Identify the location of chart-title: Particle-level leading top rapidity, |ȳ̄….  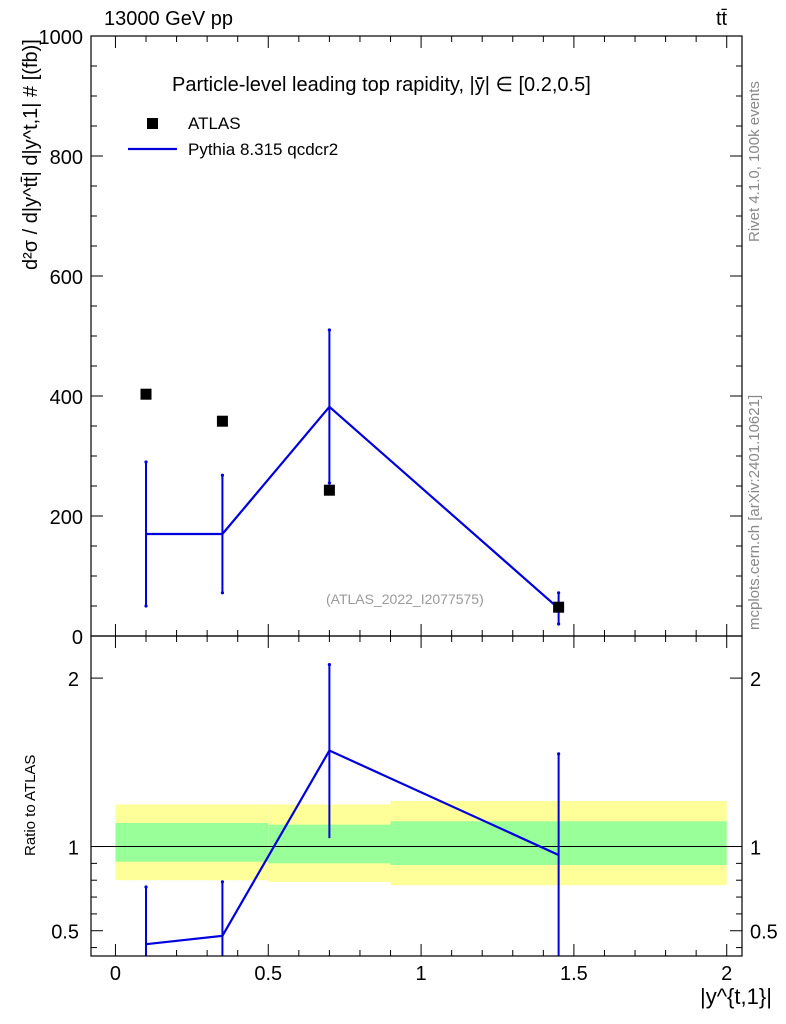
(381, 85).